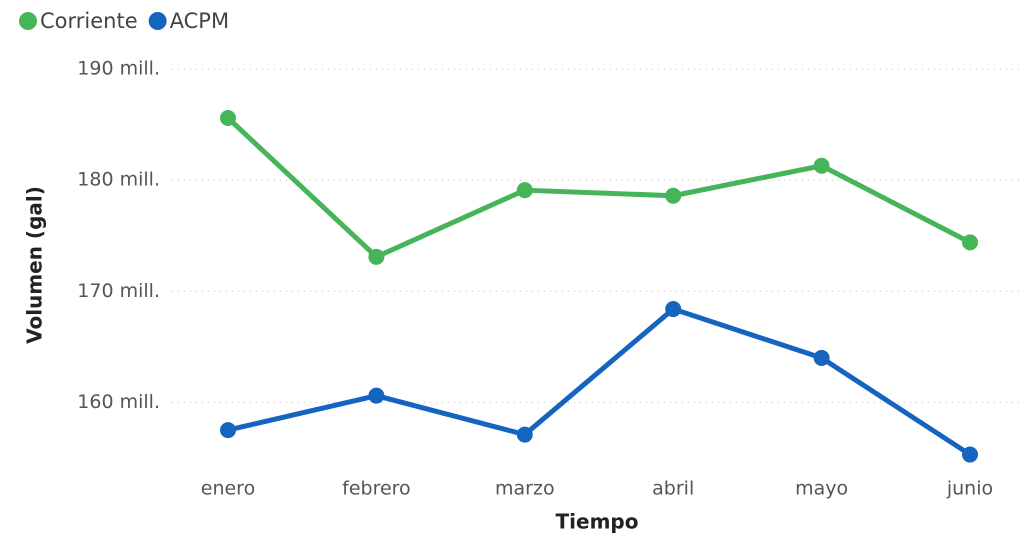  Describe the element at coordinates (673, 489) in the screenshot. I see `x-tick-label: abril` at that location.